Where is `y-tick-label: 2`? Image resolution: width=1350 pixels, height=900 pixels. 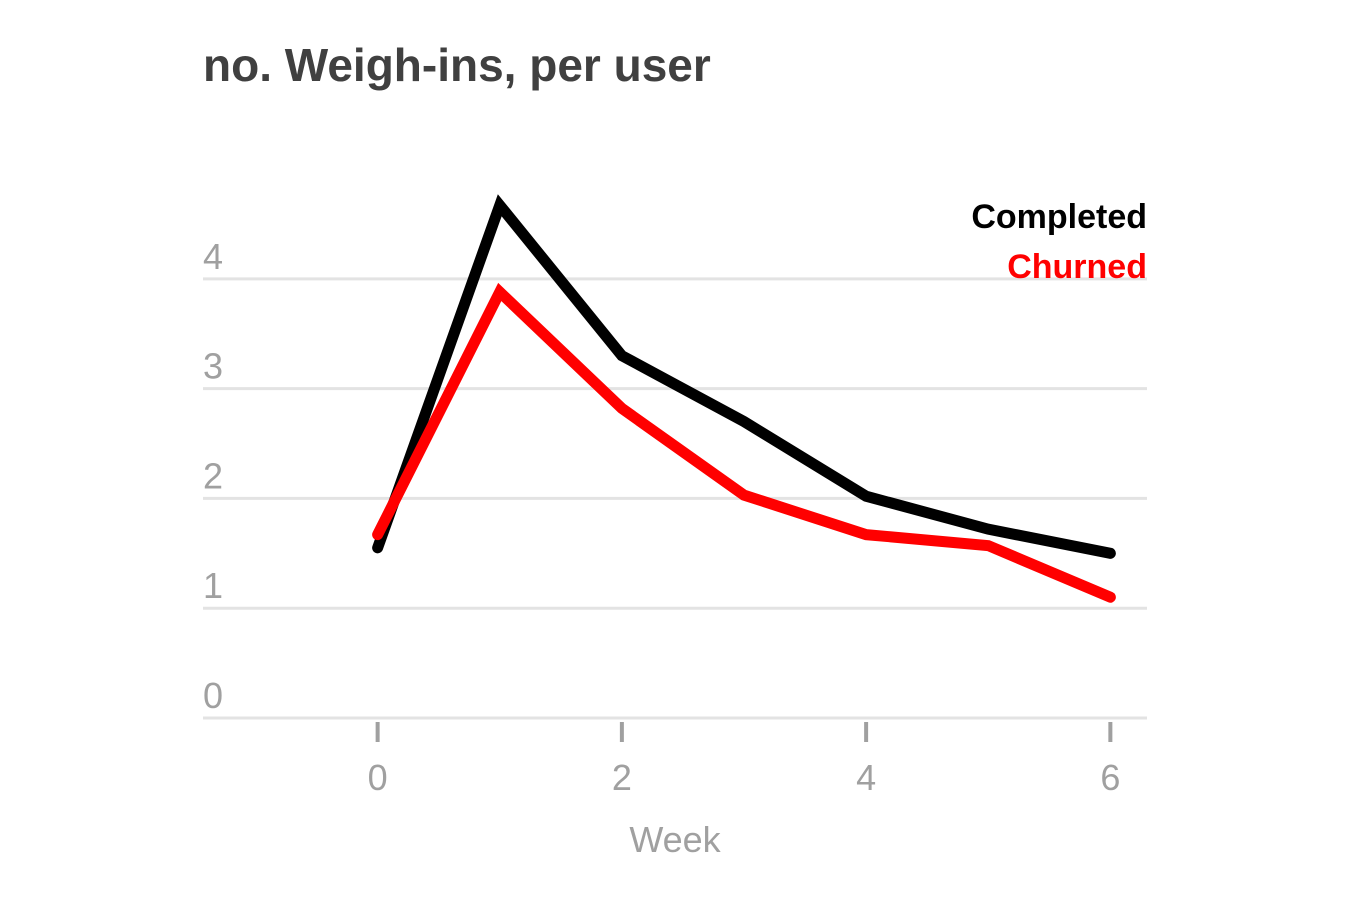 y-tick-label: 2 is located at coordinates (213, 475).